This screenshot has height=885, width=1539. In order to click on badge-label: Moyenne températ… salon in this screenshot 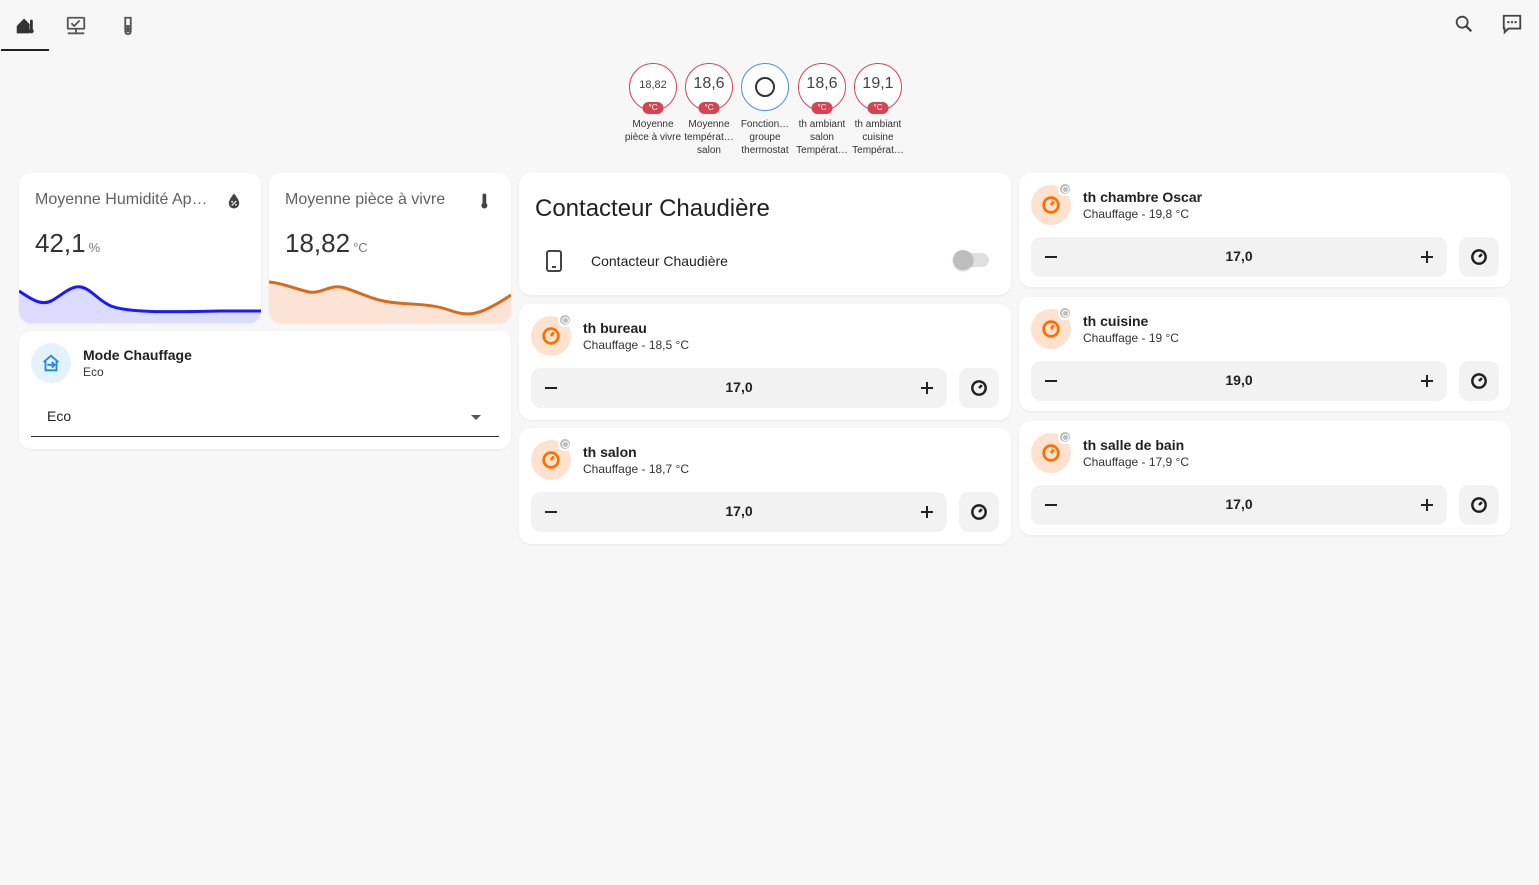, I will do `click(709, 137)`.